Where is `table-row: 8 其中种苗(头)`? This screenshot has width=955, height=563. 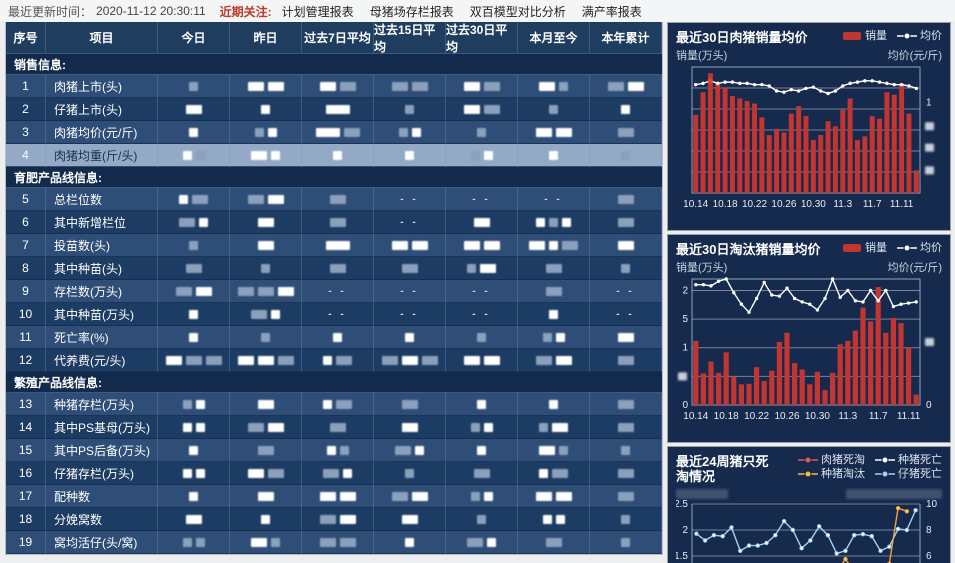
table-row: 8 其中种苗(头) is located at coordinates (334, 268).